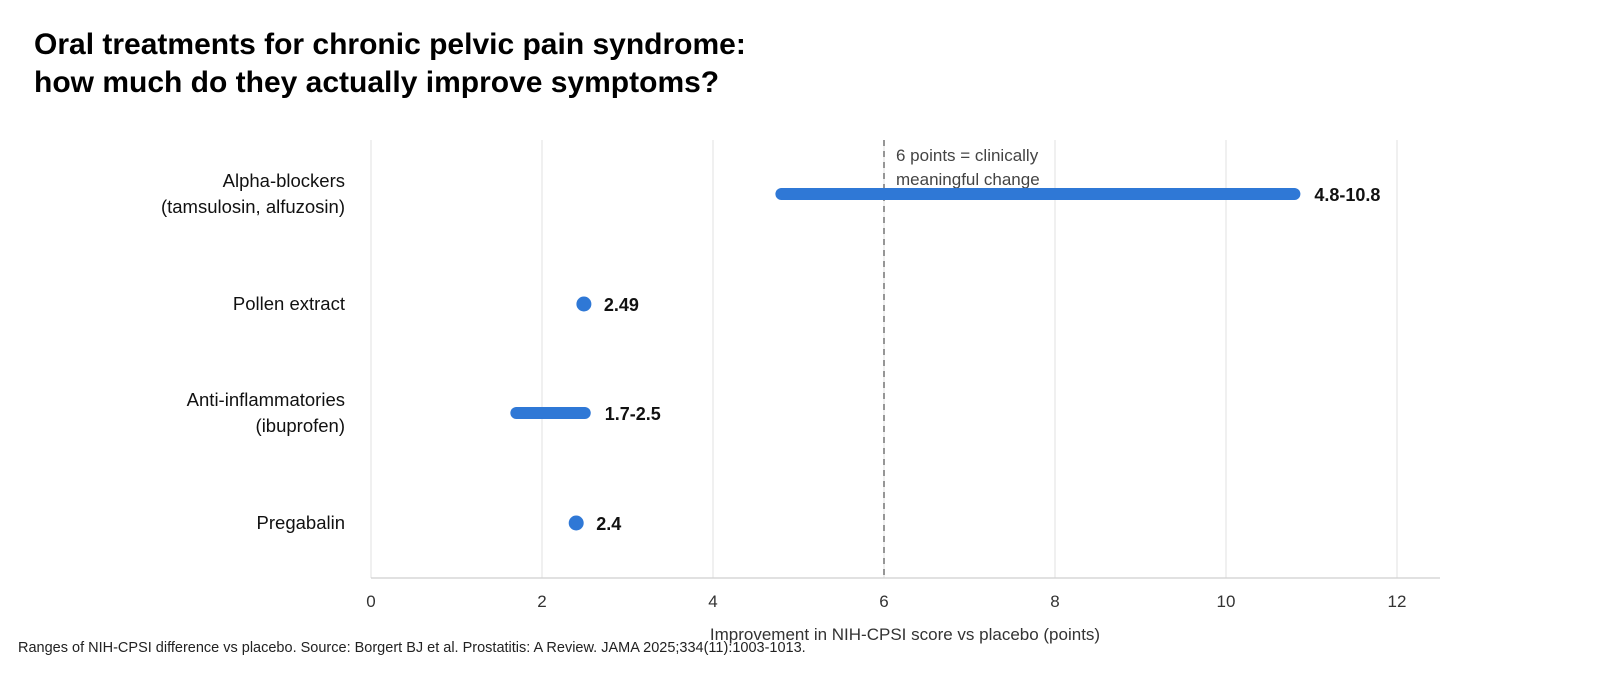 Image resolution: width=1600 pixels, height=684 pixels. What do you see at coordinates (1226, 601) in the screenshot?
I see `x-tick-label: 10` at bounding box center [1226, 601].